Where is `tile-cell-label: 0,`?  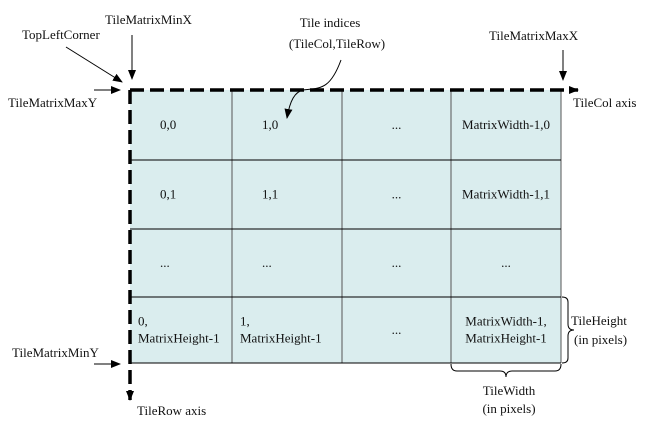
tile-cell-label: 0, is located at coordinates (143, 321).